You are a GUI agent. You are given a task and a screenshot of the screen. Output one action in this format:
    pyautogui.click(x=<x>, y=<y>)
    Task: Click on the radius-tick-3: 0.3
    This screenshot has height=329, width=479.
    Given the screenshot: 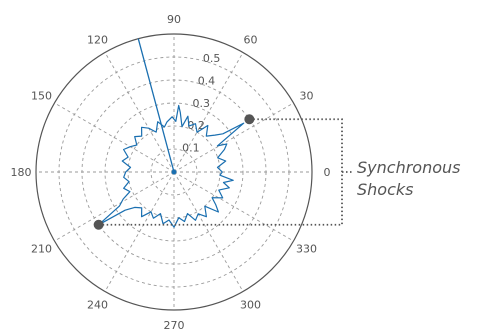 What is the action you would take?
    pyautogui.click(x=202, y=103)
    